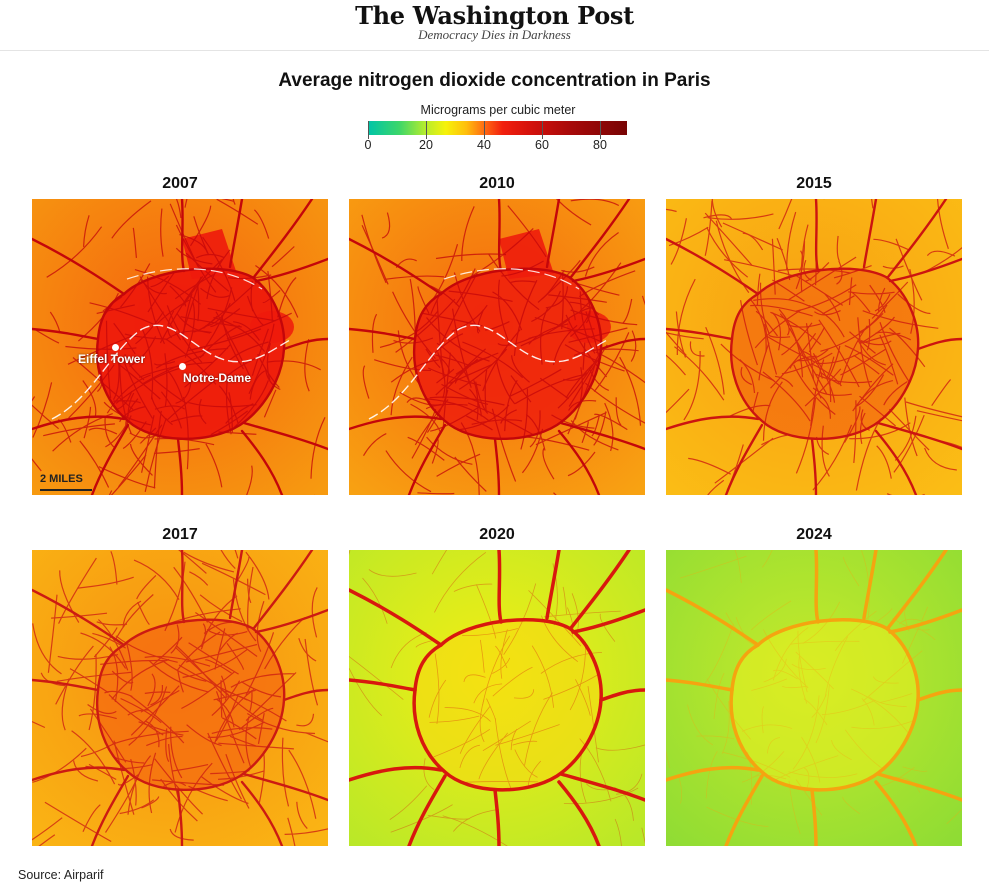 The image size is (989, 892). What do you see at coordinates (814, 183) in the screenshot?
I see `panel-year-2015: 2015` at bounding box center [814, 183].